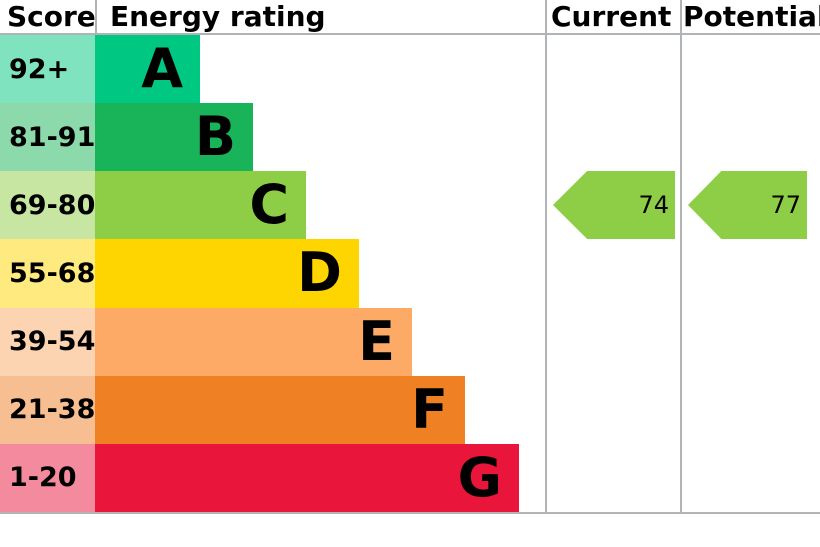 The height and width of the screenshot is (547, 820). I want to click on band-bar: E, so click(253, 341).